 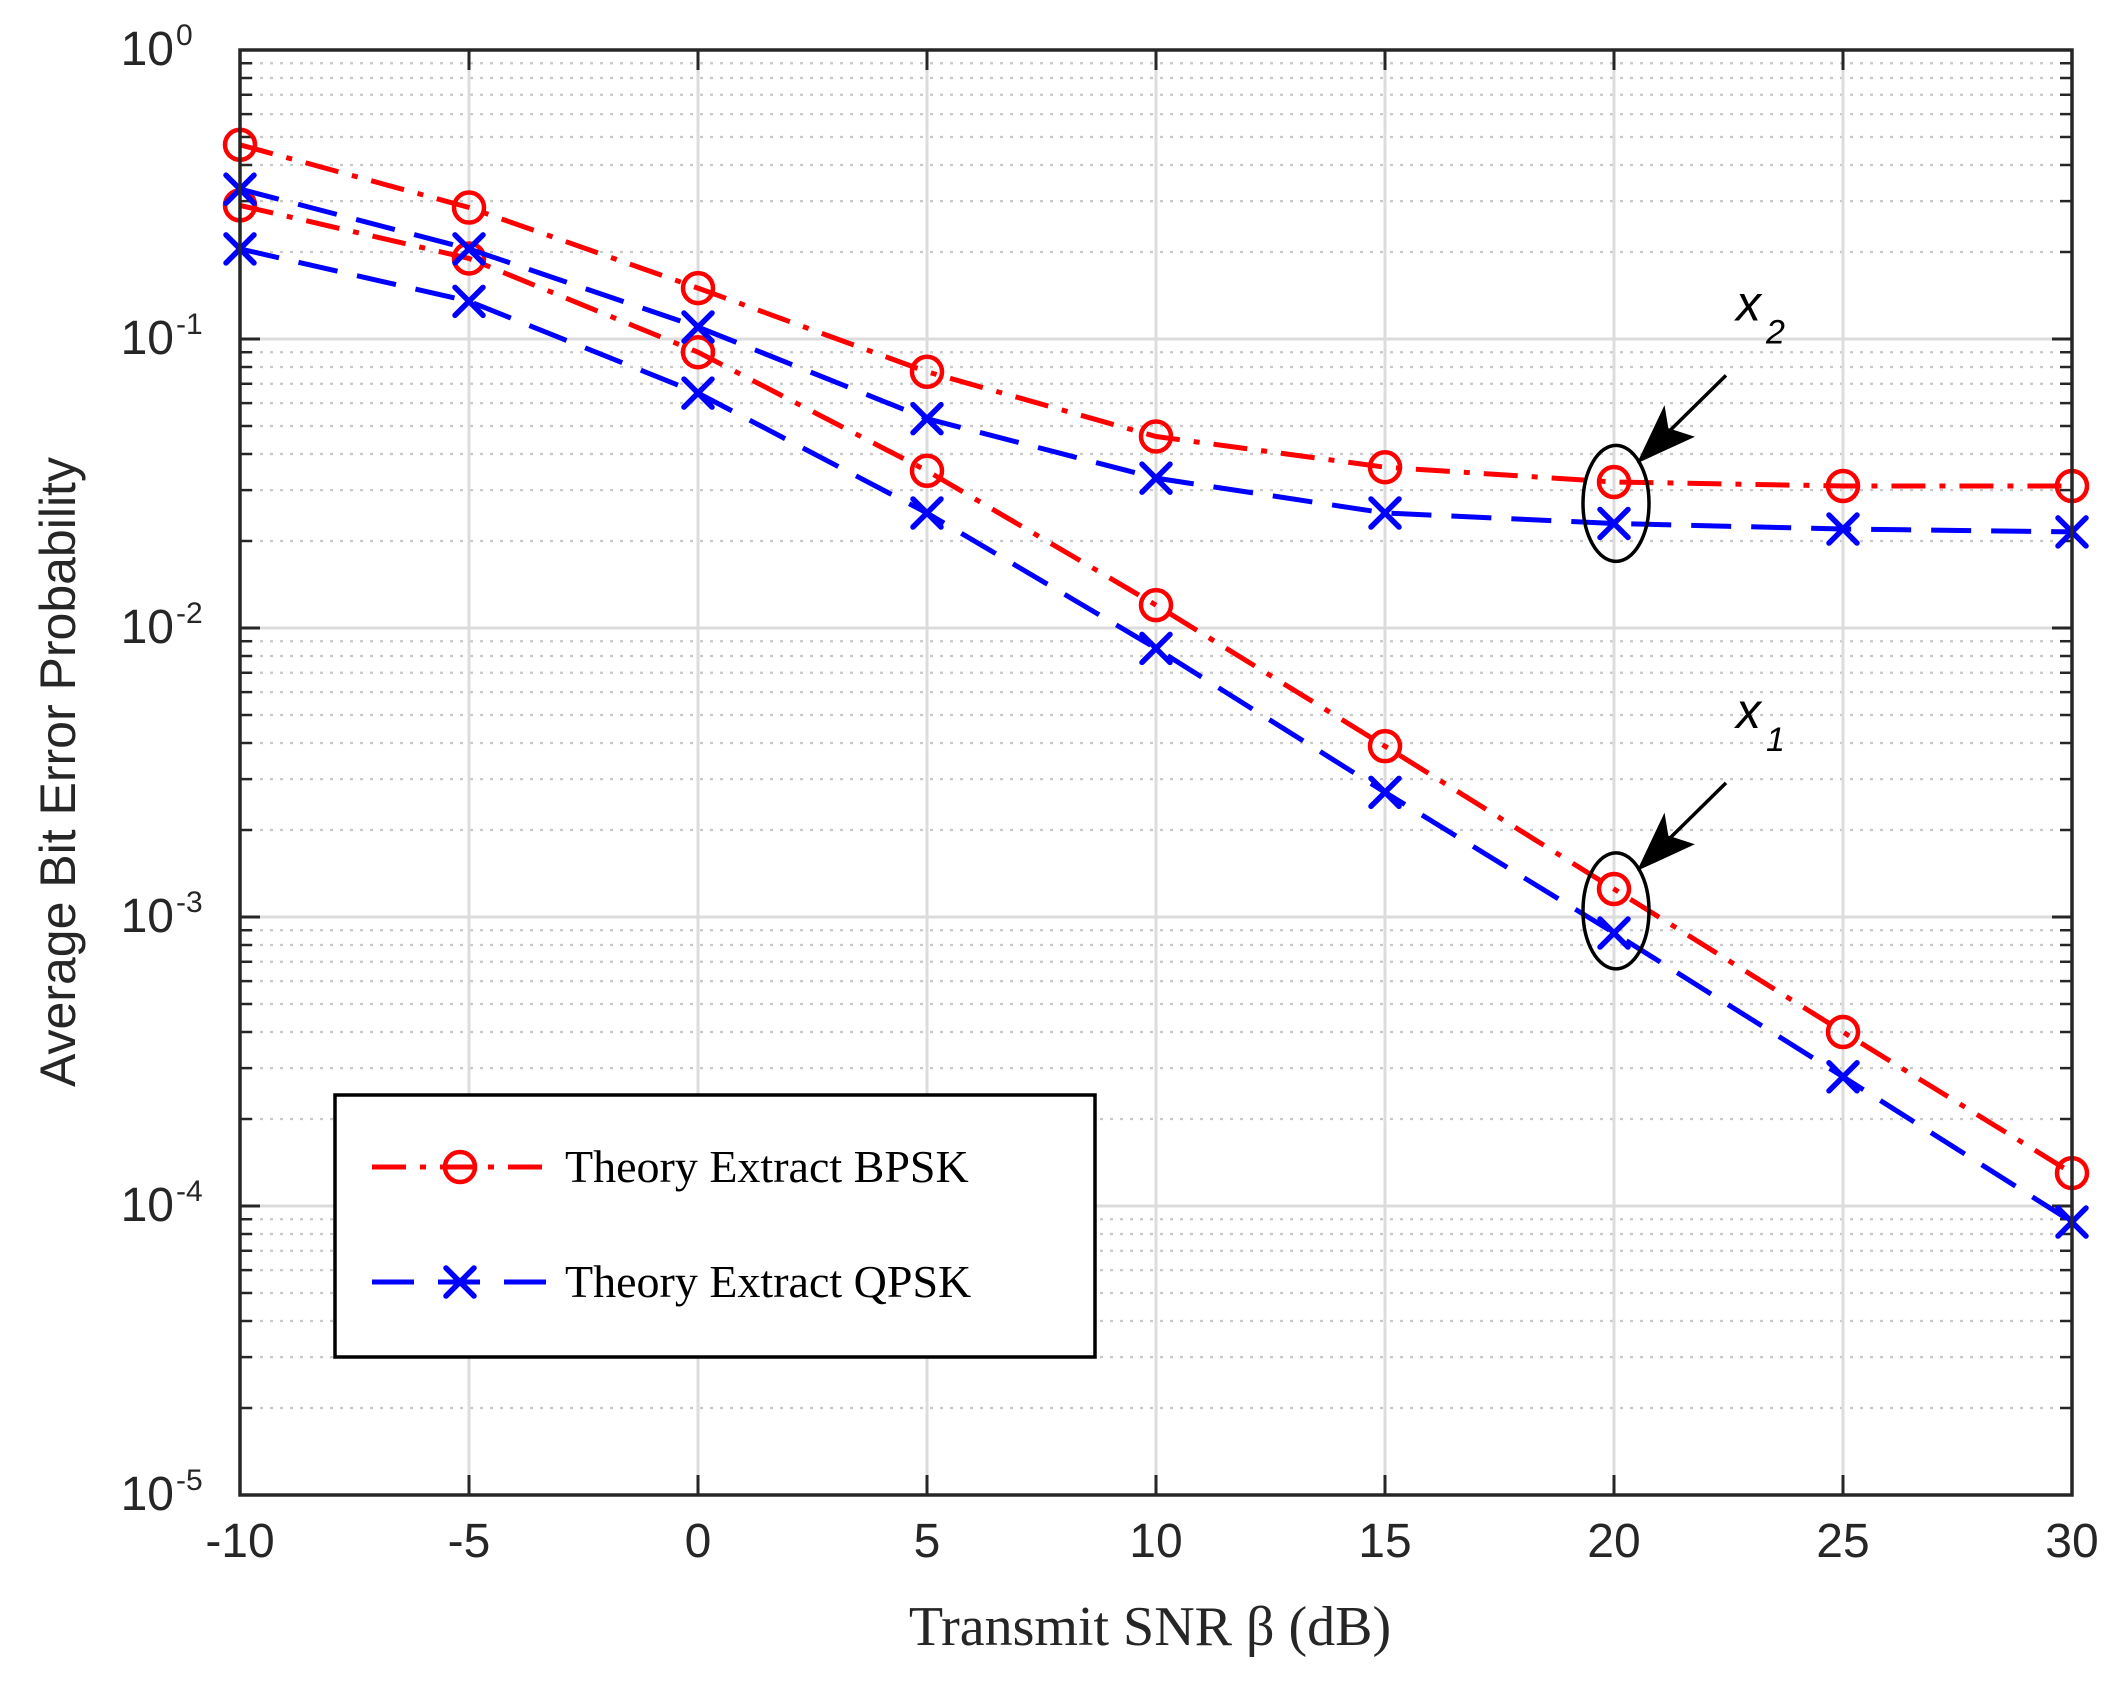 What do you see at coordinates (189, 902) in the screenshot?
I see `y-tick-exponent: -3` at bounding box center [189, 902].